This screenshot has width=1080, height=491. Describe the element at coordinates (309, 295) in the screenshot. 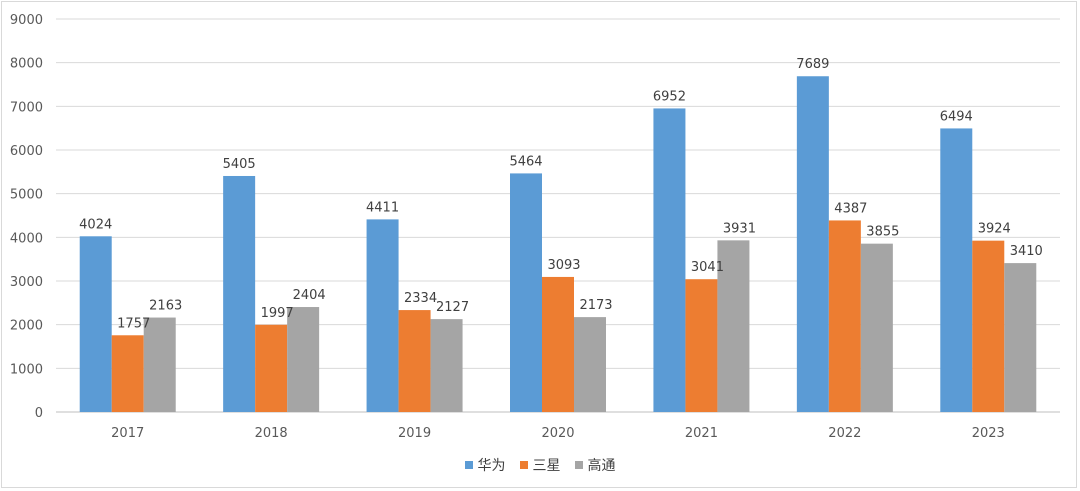

I see `data-label: 2404` at that location.